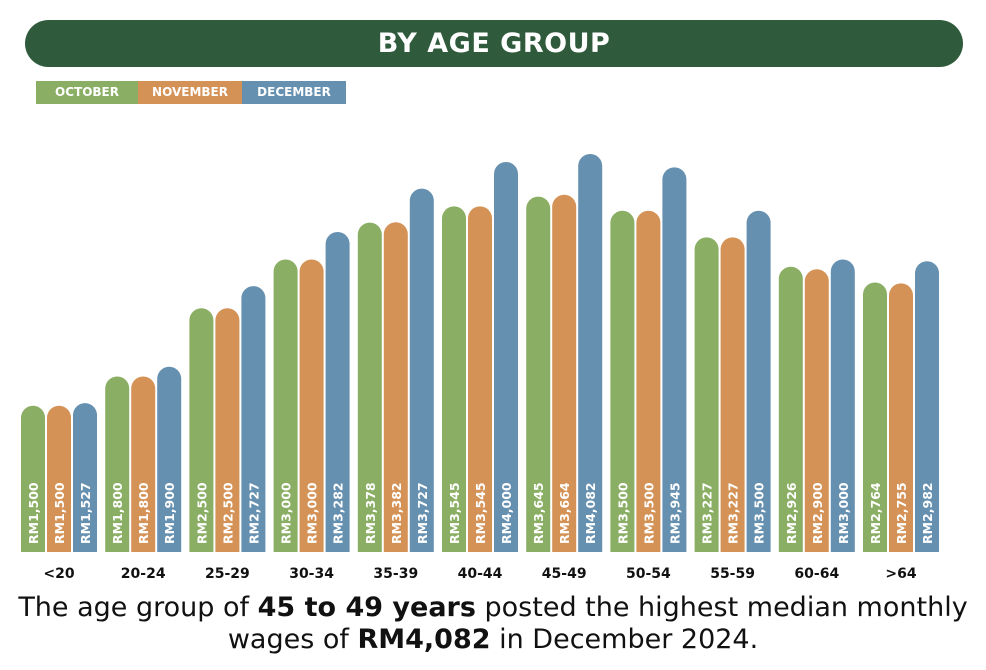 The image size is (986, 670). I want to click on data-label: RM4,082, so click(590, 513).